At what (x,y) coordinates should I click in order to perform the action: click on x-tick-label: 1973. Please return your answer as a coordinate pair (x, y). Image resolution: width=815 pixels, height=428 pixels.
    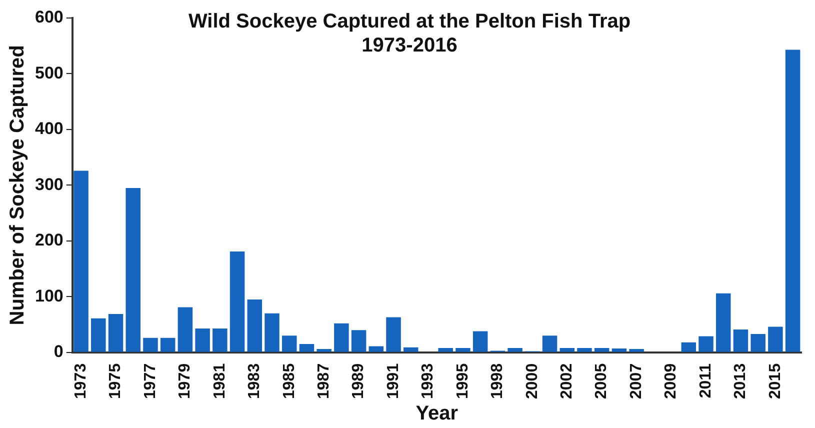
    Looking at the image, I should click on (81, 381).